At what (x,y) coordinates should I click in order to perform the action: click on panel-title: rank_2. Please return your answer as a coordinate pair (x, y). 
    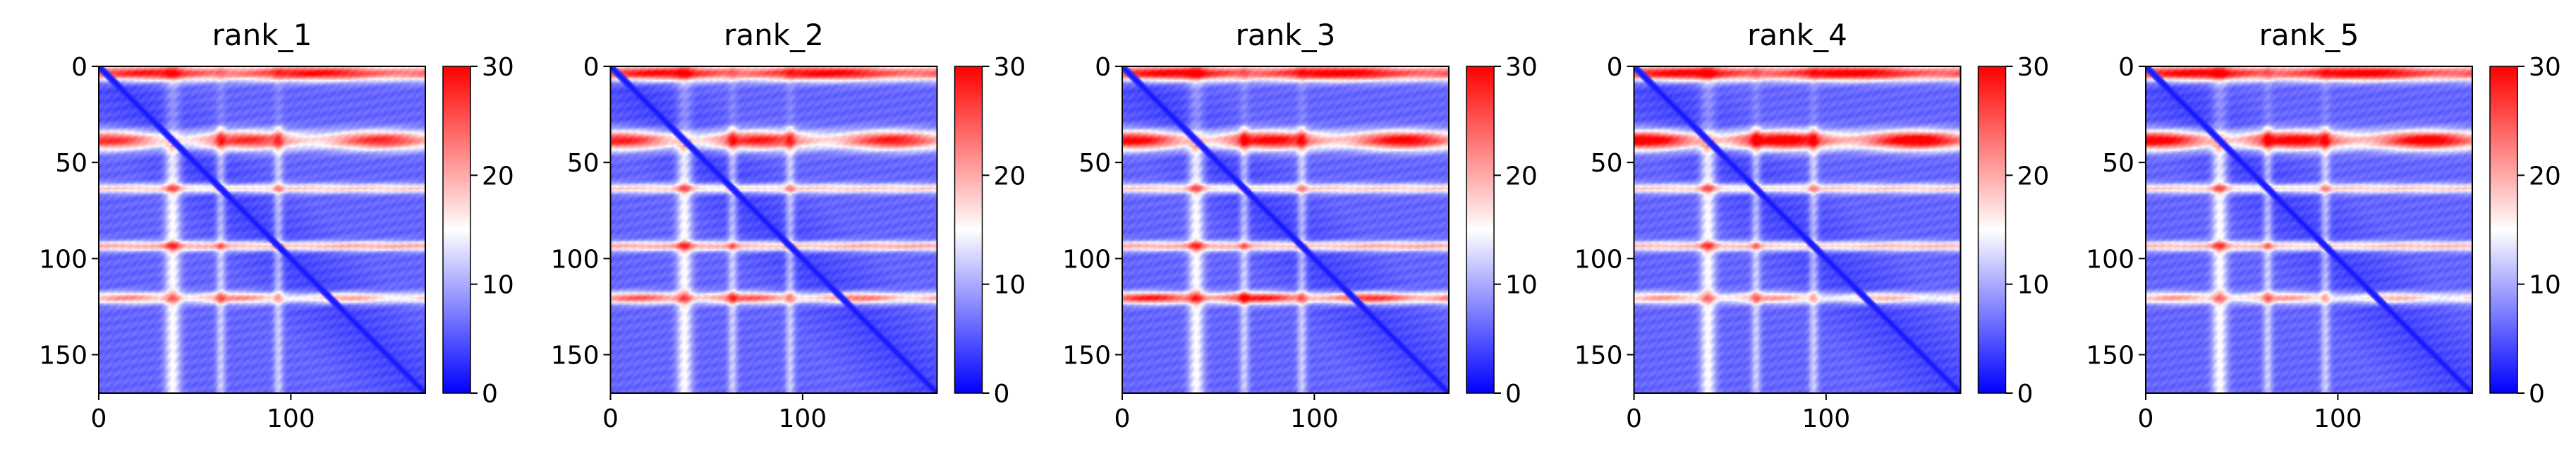
    Looking at the image, I should click on (774, 35).